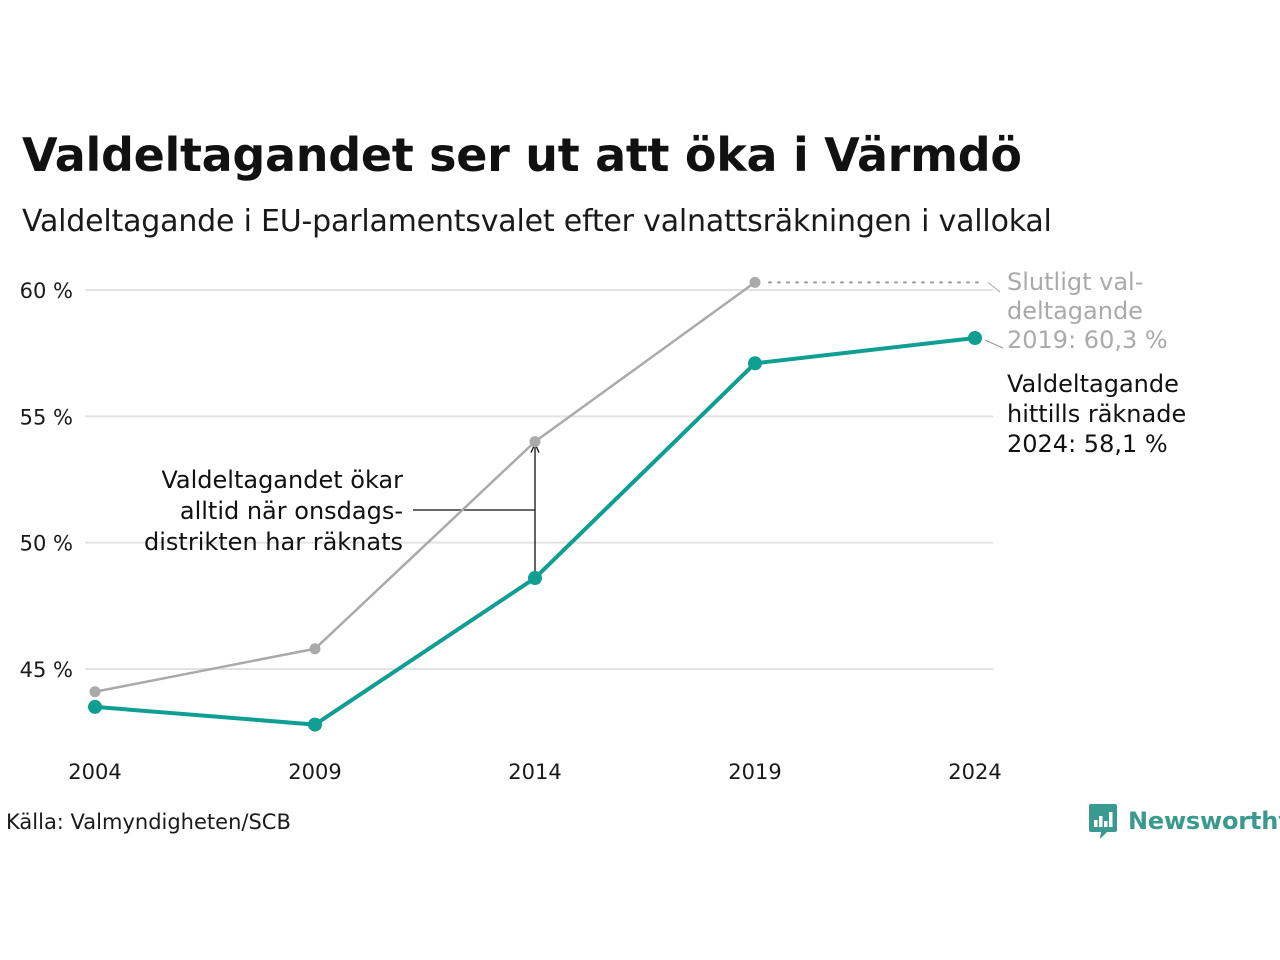 The image size is (1280, 960). What do you see at coordinates (535, 578) in the screenshot?
I see `point-counted-2014` at bounding box center [535, 578].